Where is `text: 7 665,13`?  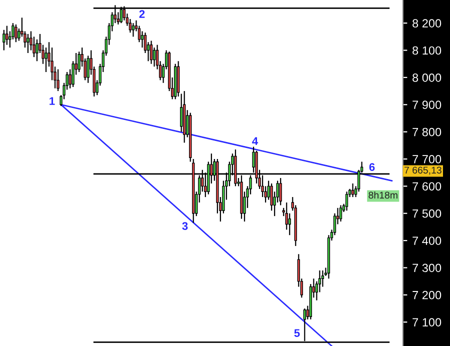
text: 7 665,13 is located at coordinates (423, 170).